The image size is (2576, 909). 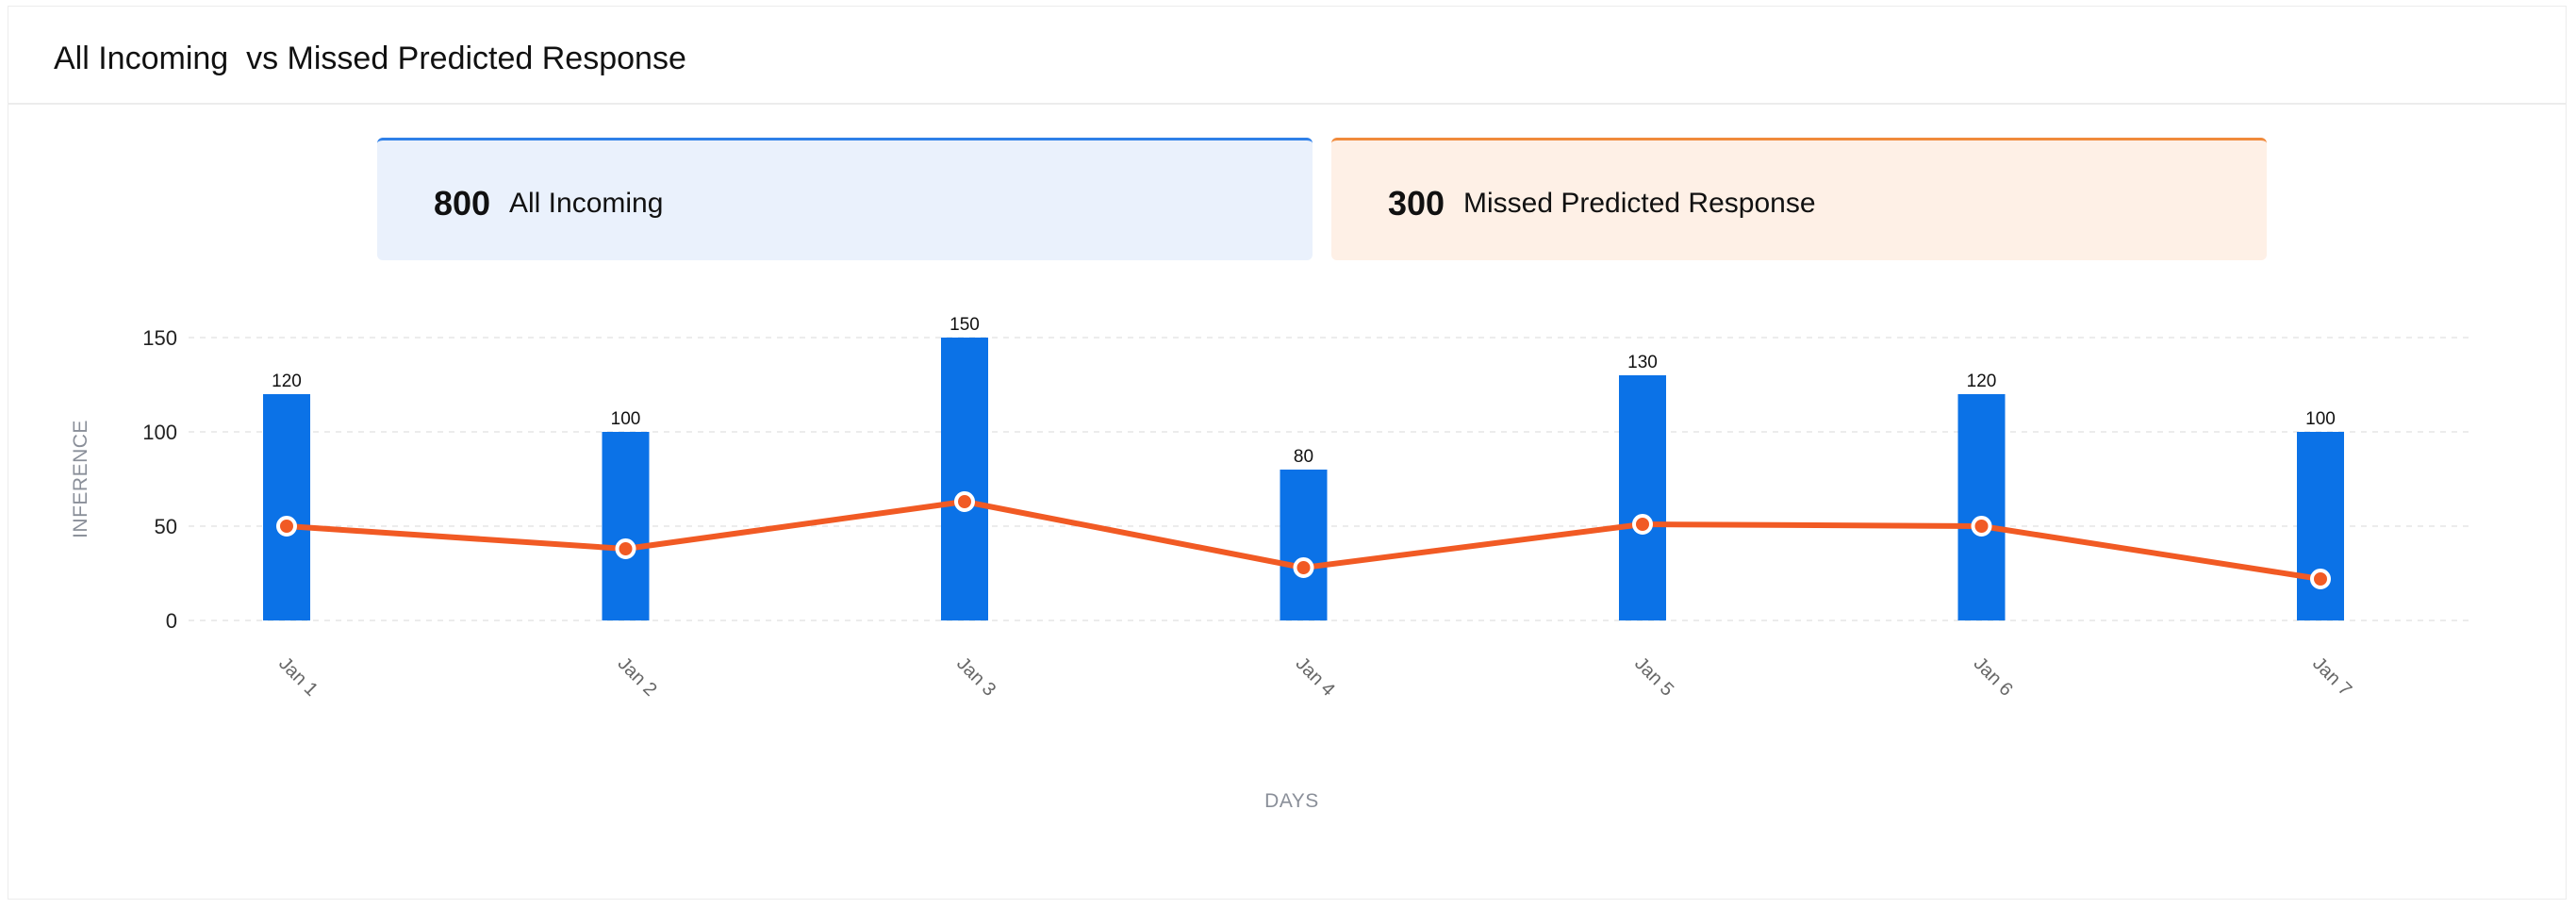 I want to click on x-tick-label: Jan 1, so click(x=298, y=677).